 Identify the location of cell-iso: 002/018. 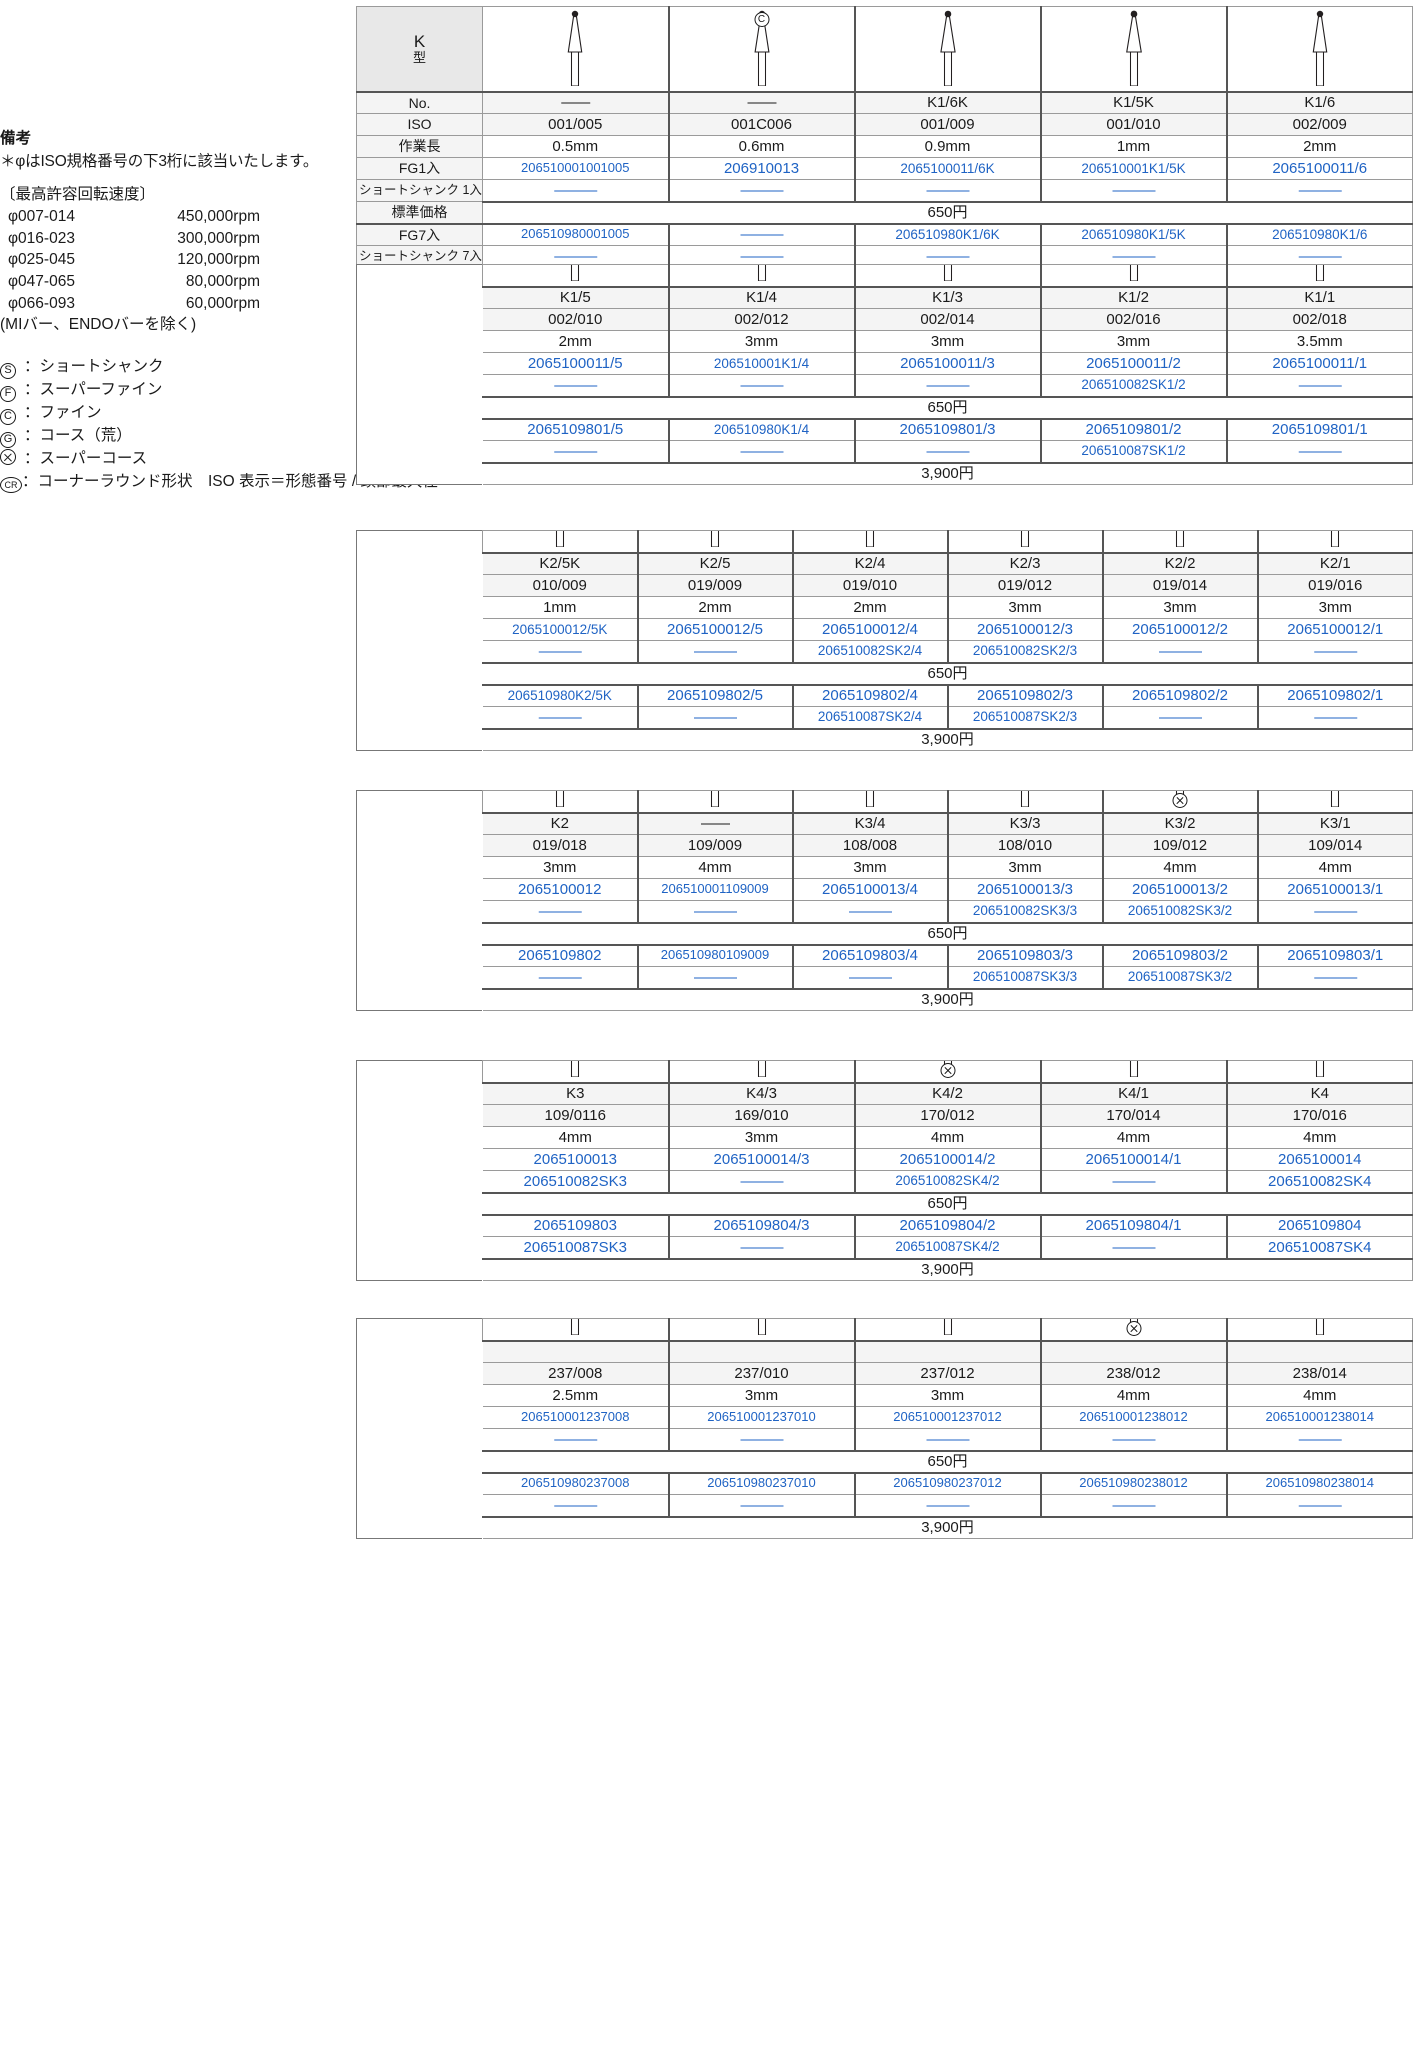
(1319, 319).